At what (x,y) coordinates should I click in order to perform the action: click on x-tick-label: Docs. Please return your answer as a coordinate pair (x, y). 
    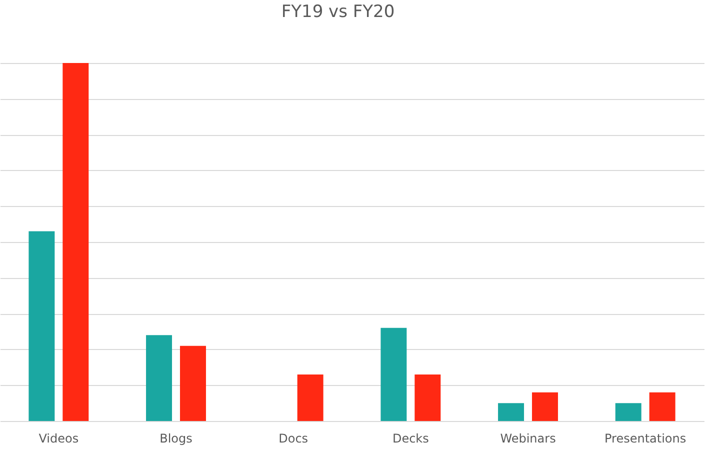
    Looking at the image, I should click on (293, 439).